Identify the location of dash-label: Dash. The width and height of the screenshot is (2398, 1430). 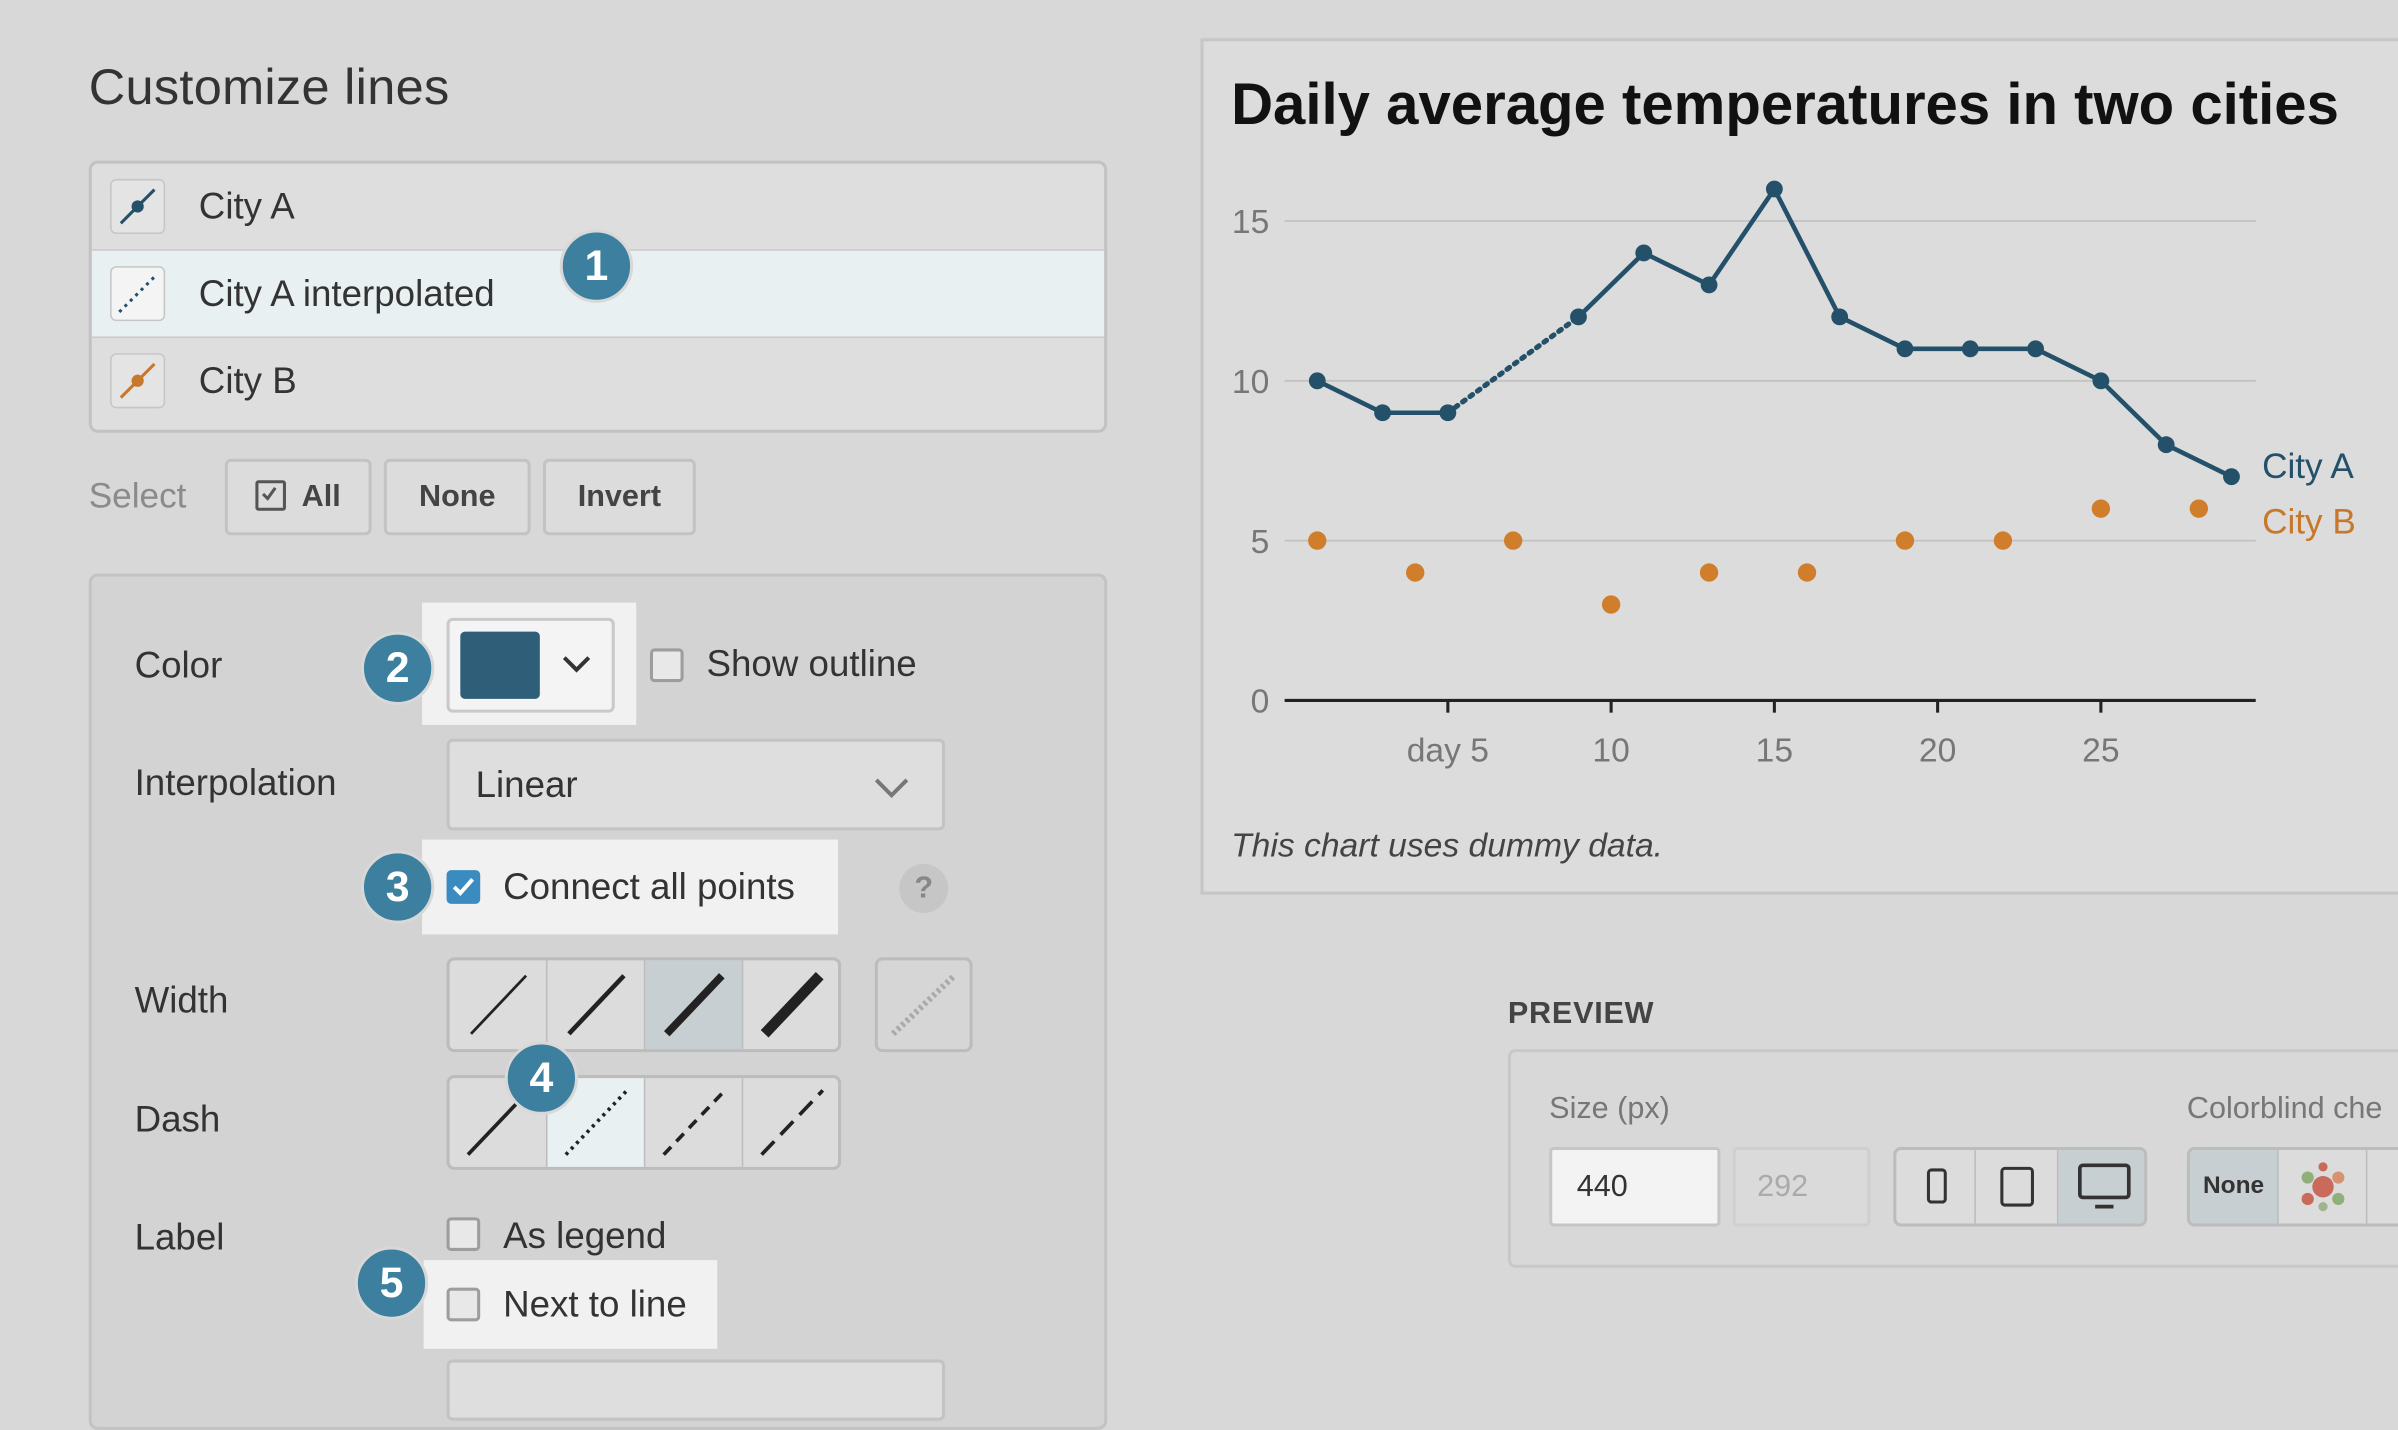
(178, 1121).